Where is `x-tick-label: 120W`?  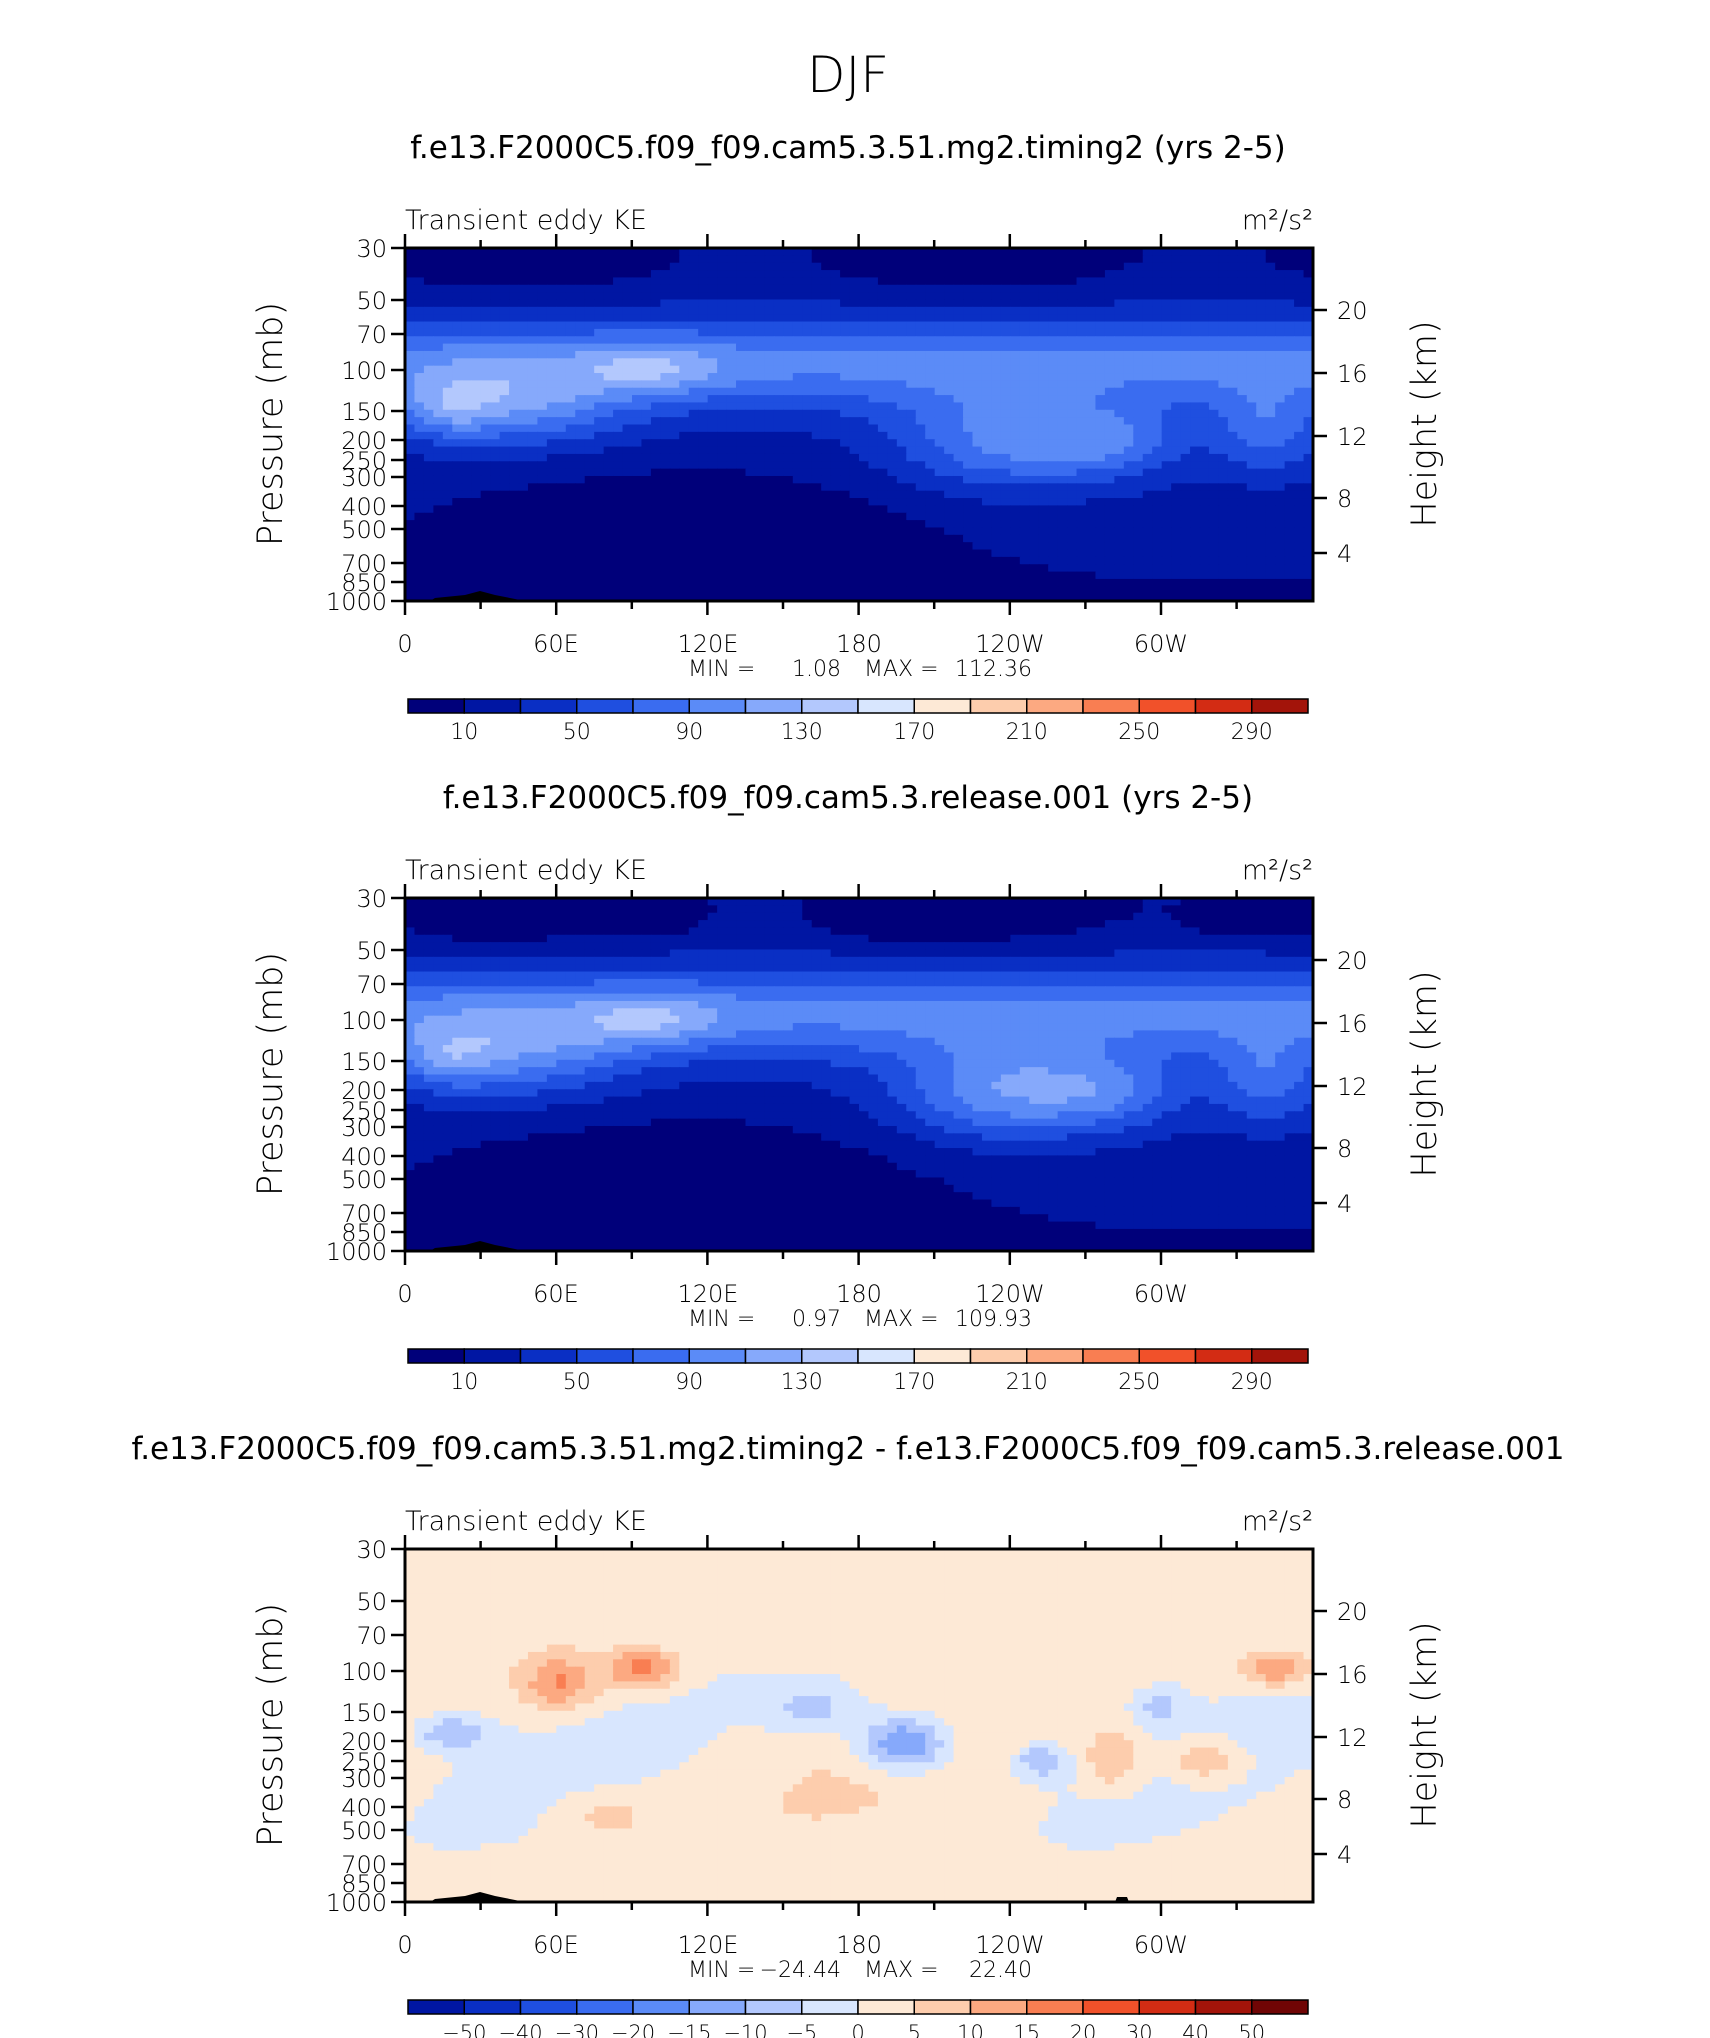
x-tick-label: 120W is located at coordinates (1010, 1294).